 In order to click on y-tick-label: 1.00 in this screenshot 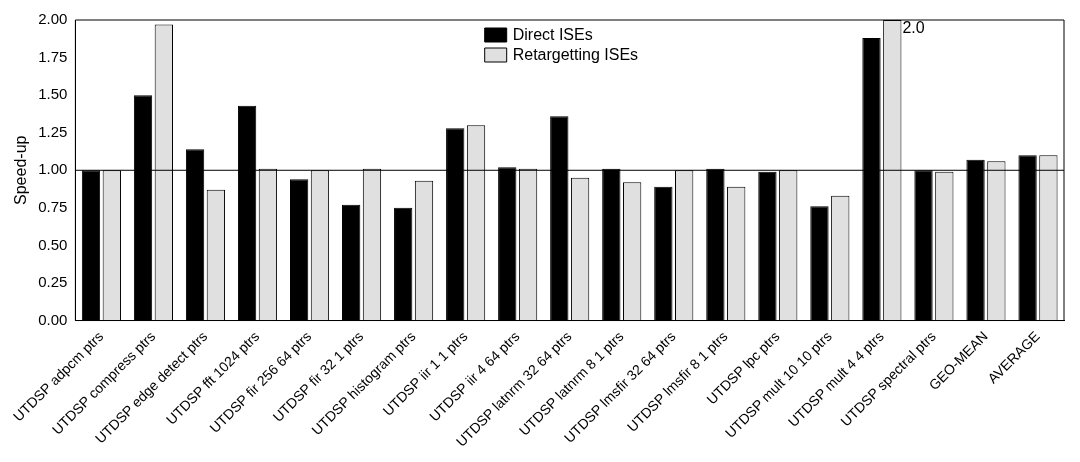, I will do `click(53, 169)`.